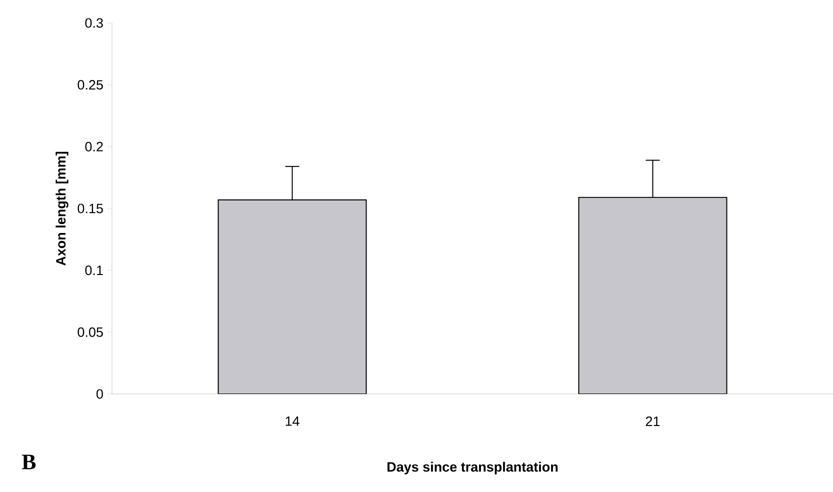 Image resolution: width=833 pixels, height=492 pixels. Describe the element at coordinates (94, 271) in the screenshot. I see `y-tick-label: 0.1` at that location.